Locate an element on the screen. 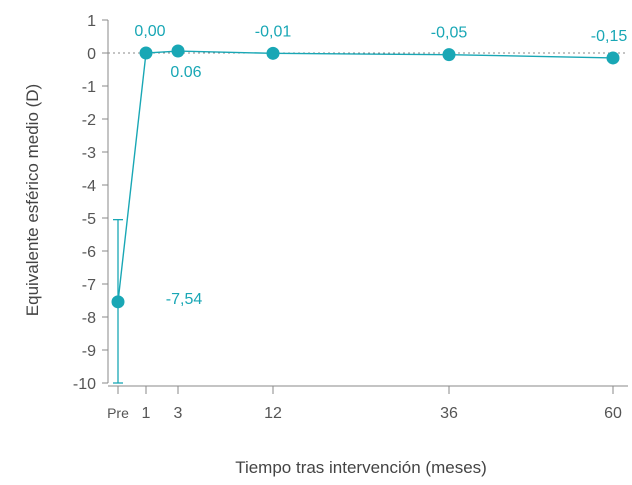  data-label: -0,01 is located at coordinates (273, 31).